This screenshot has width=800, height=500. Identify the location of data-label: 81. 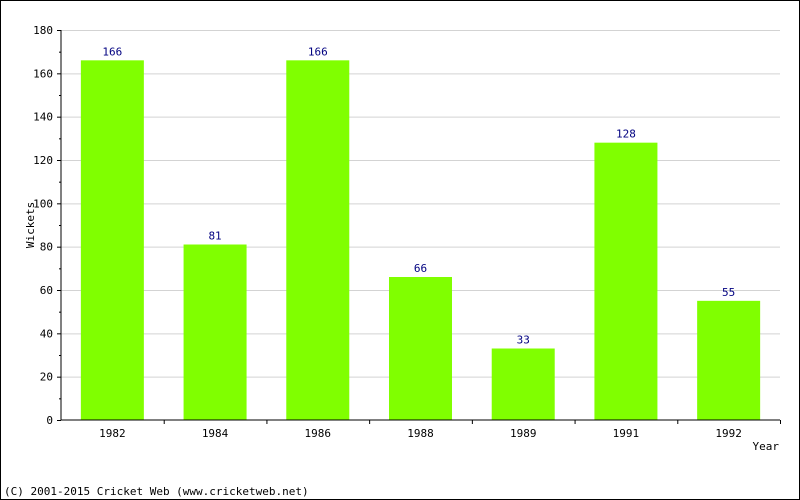
(214, 236).